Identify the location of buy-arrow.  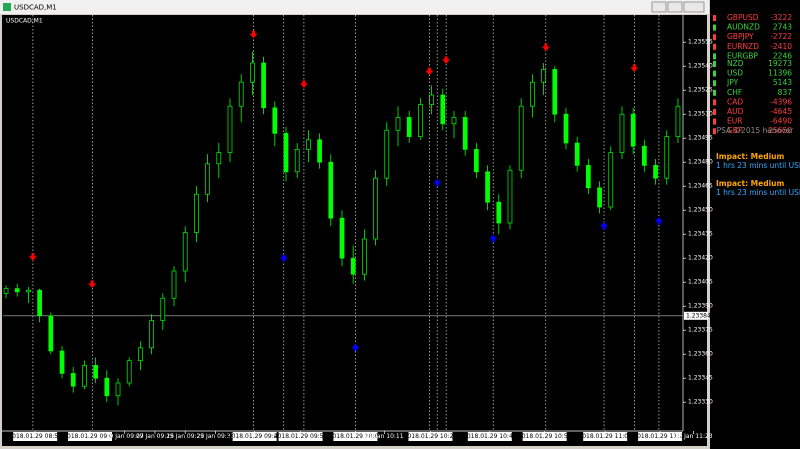
(604, 226).